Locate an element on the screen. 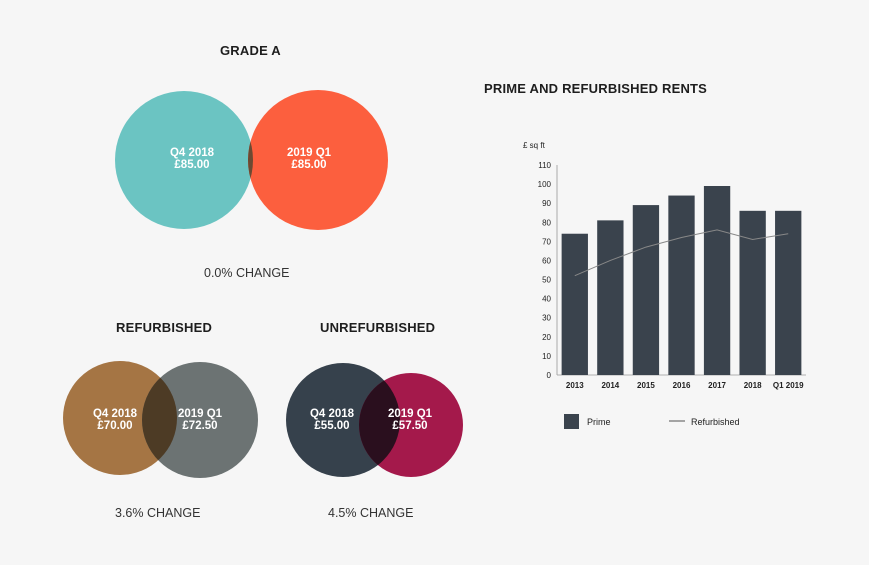 This screenshot has height=565, width=869. y-tick-labels: 0 10 20 30 40 50 60 70 80 90 100 110 is located at coordinates (545, 270).